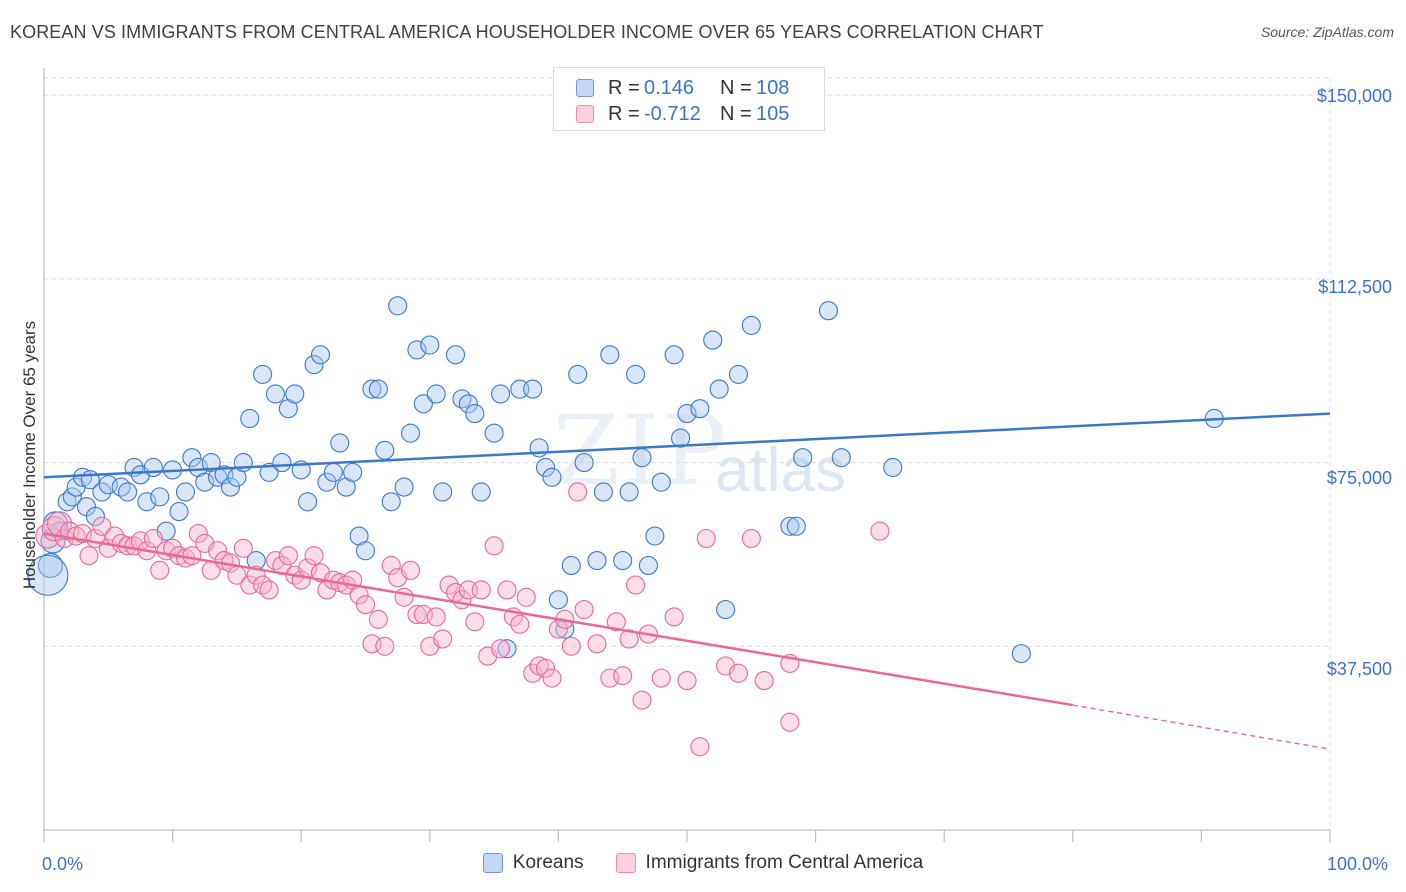  What do you see at coordinates (769, 863) in the screenshot?
I see `legend-item-central-america: Immigrants from Central America` at bounding box center [769, 863].